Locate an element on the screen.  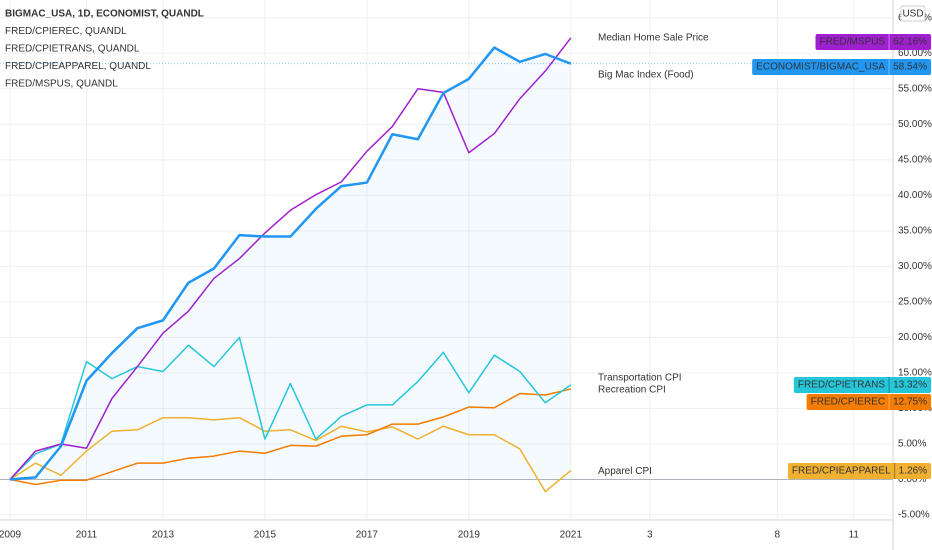
currency-label: USD is located at coordinates (912, 14).